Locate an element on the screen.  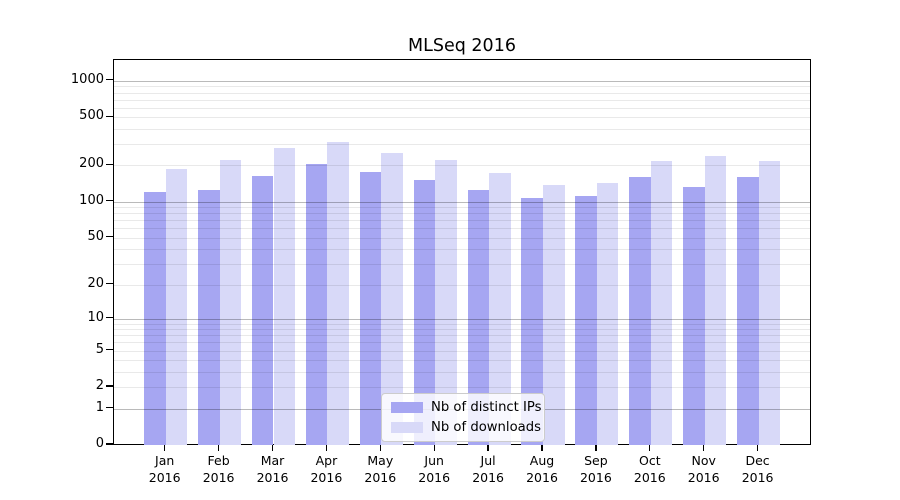
x-axis-tick-label-feb: Feb 2016 is located at coordinates (218, 469).